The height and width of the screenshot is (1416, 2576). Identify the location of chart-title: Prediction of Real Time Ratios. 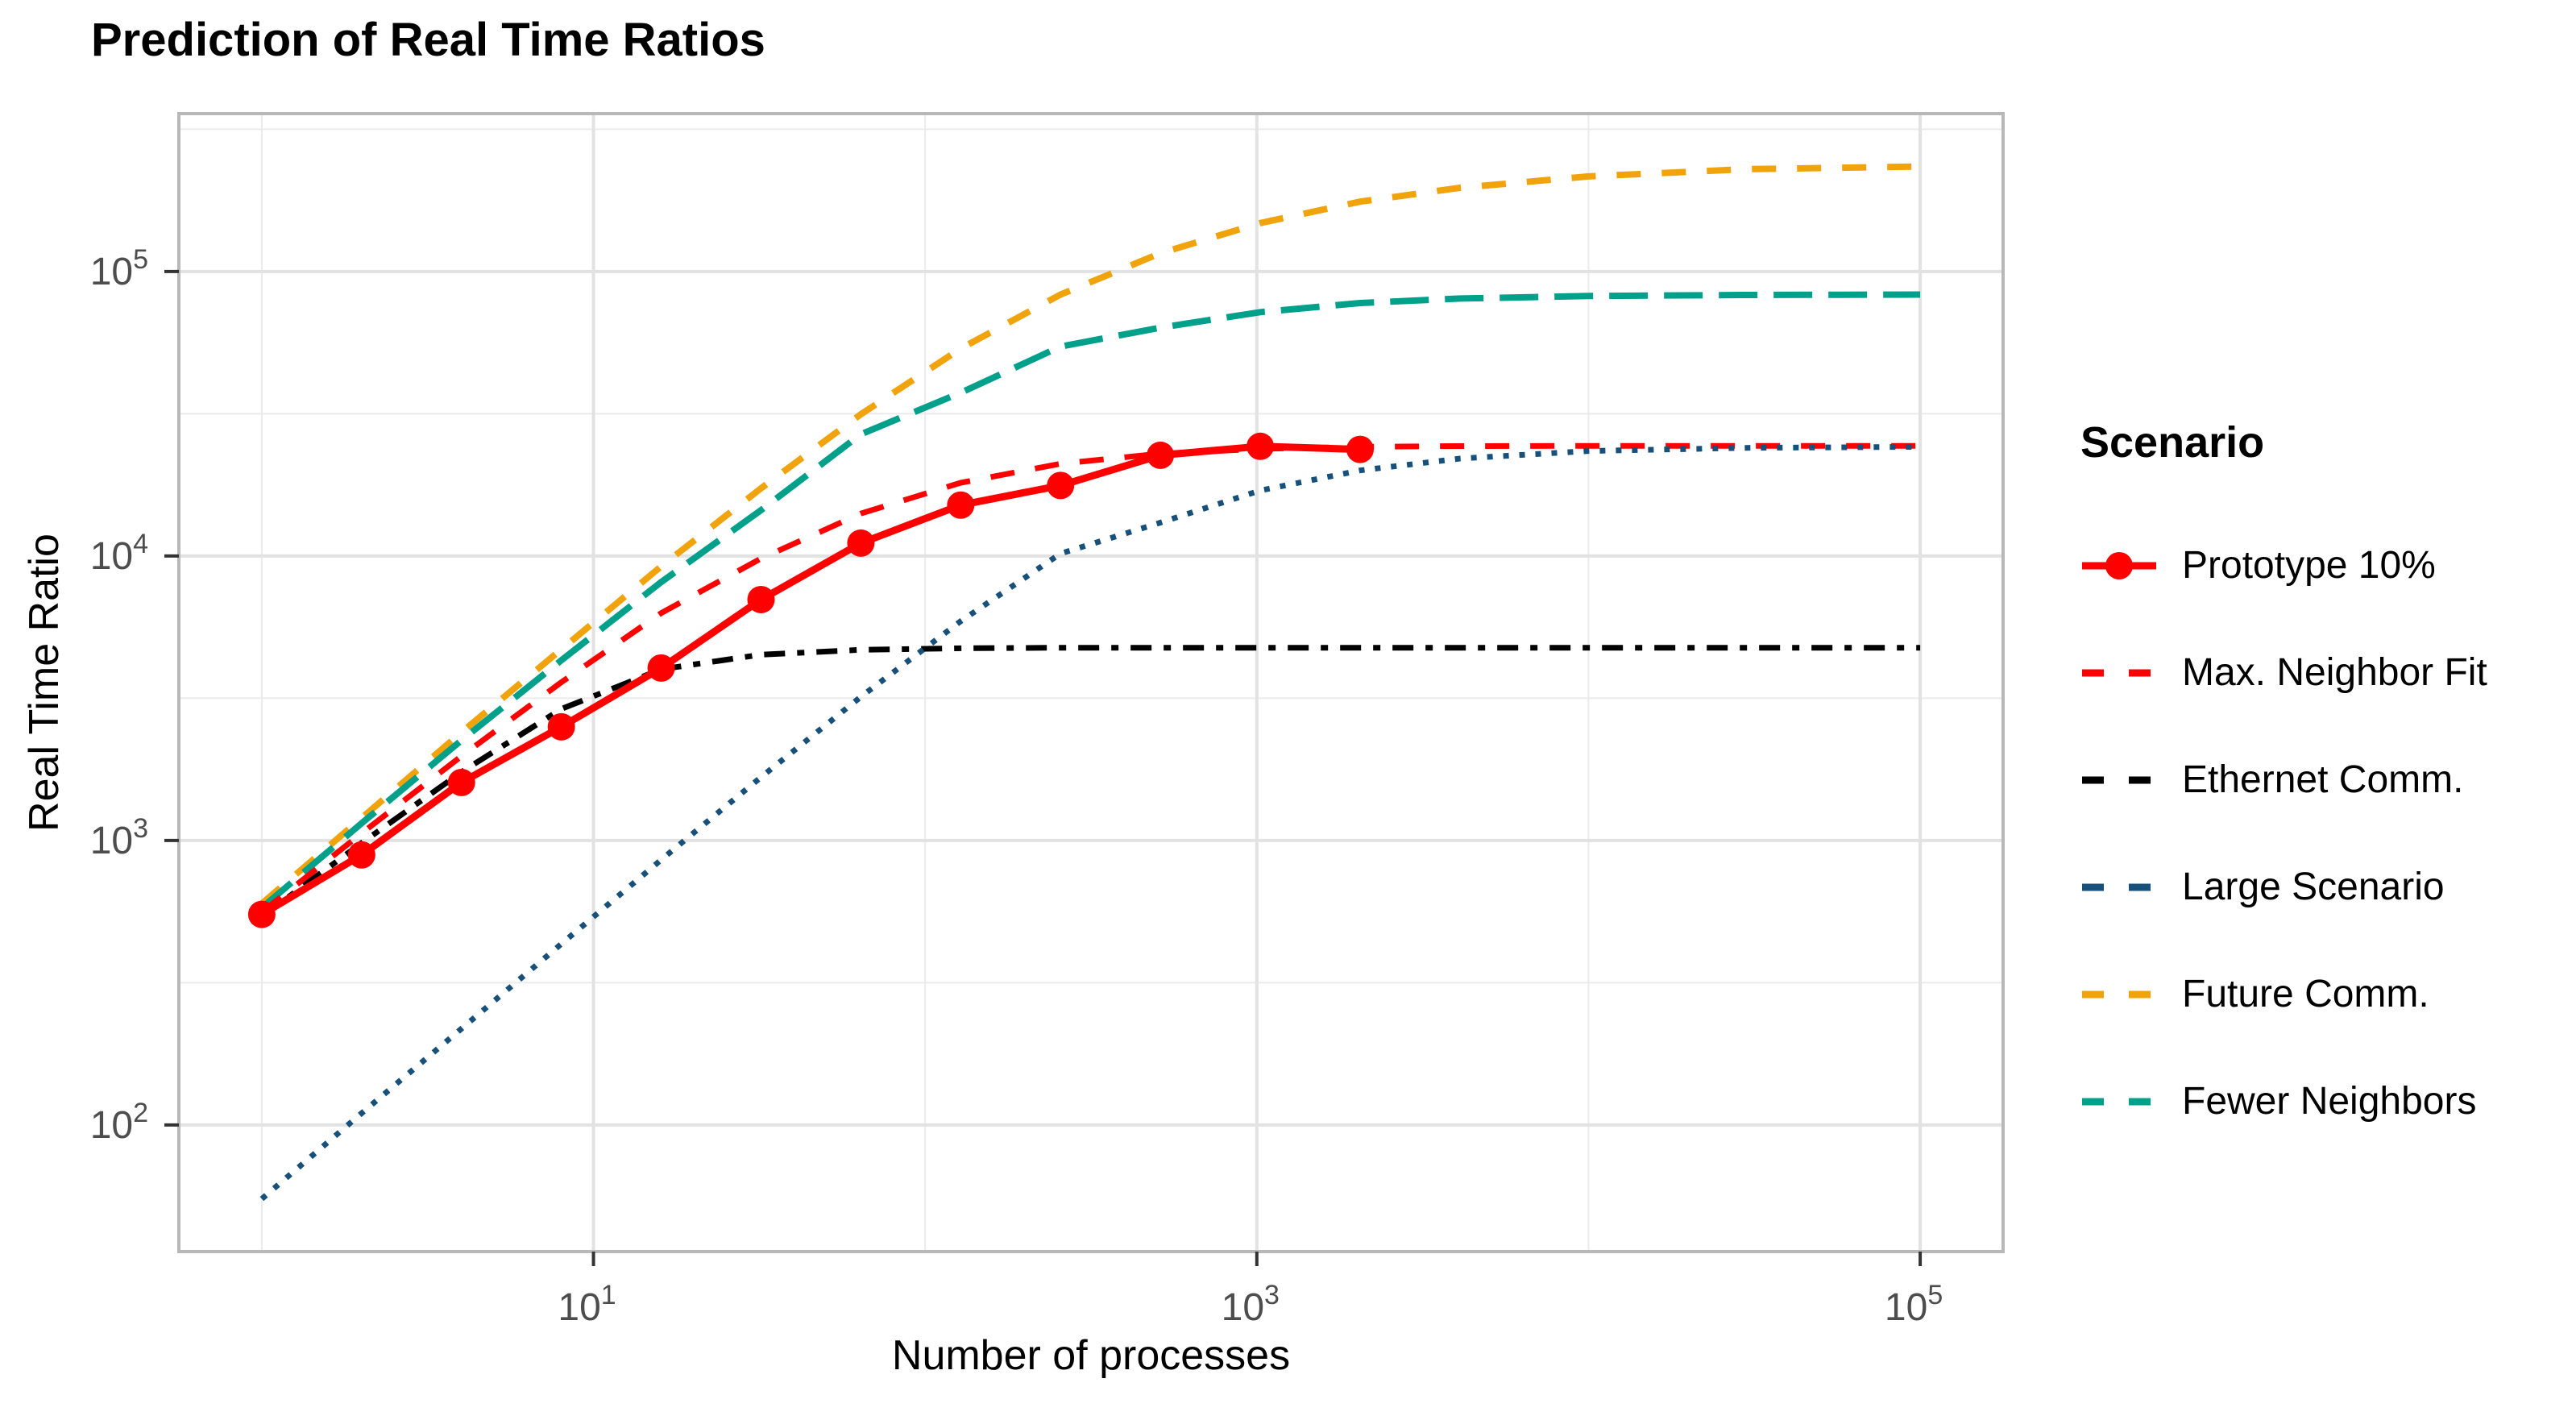
(428, 40).